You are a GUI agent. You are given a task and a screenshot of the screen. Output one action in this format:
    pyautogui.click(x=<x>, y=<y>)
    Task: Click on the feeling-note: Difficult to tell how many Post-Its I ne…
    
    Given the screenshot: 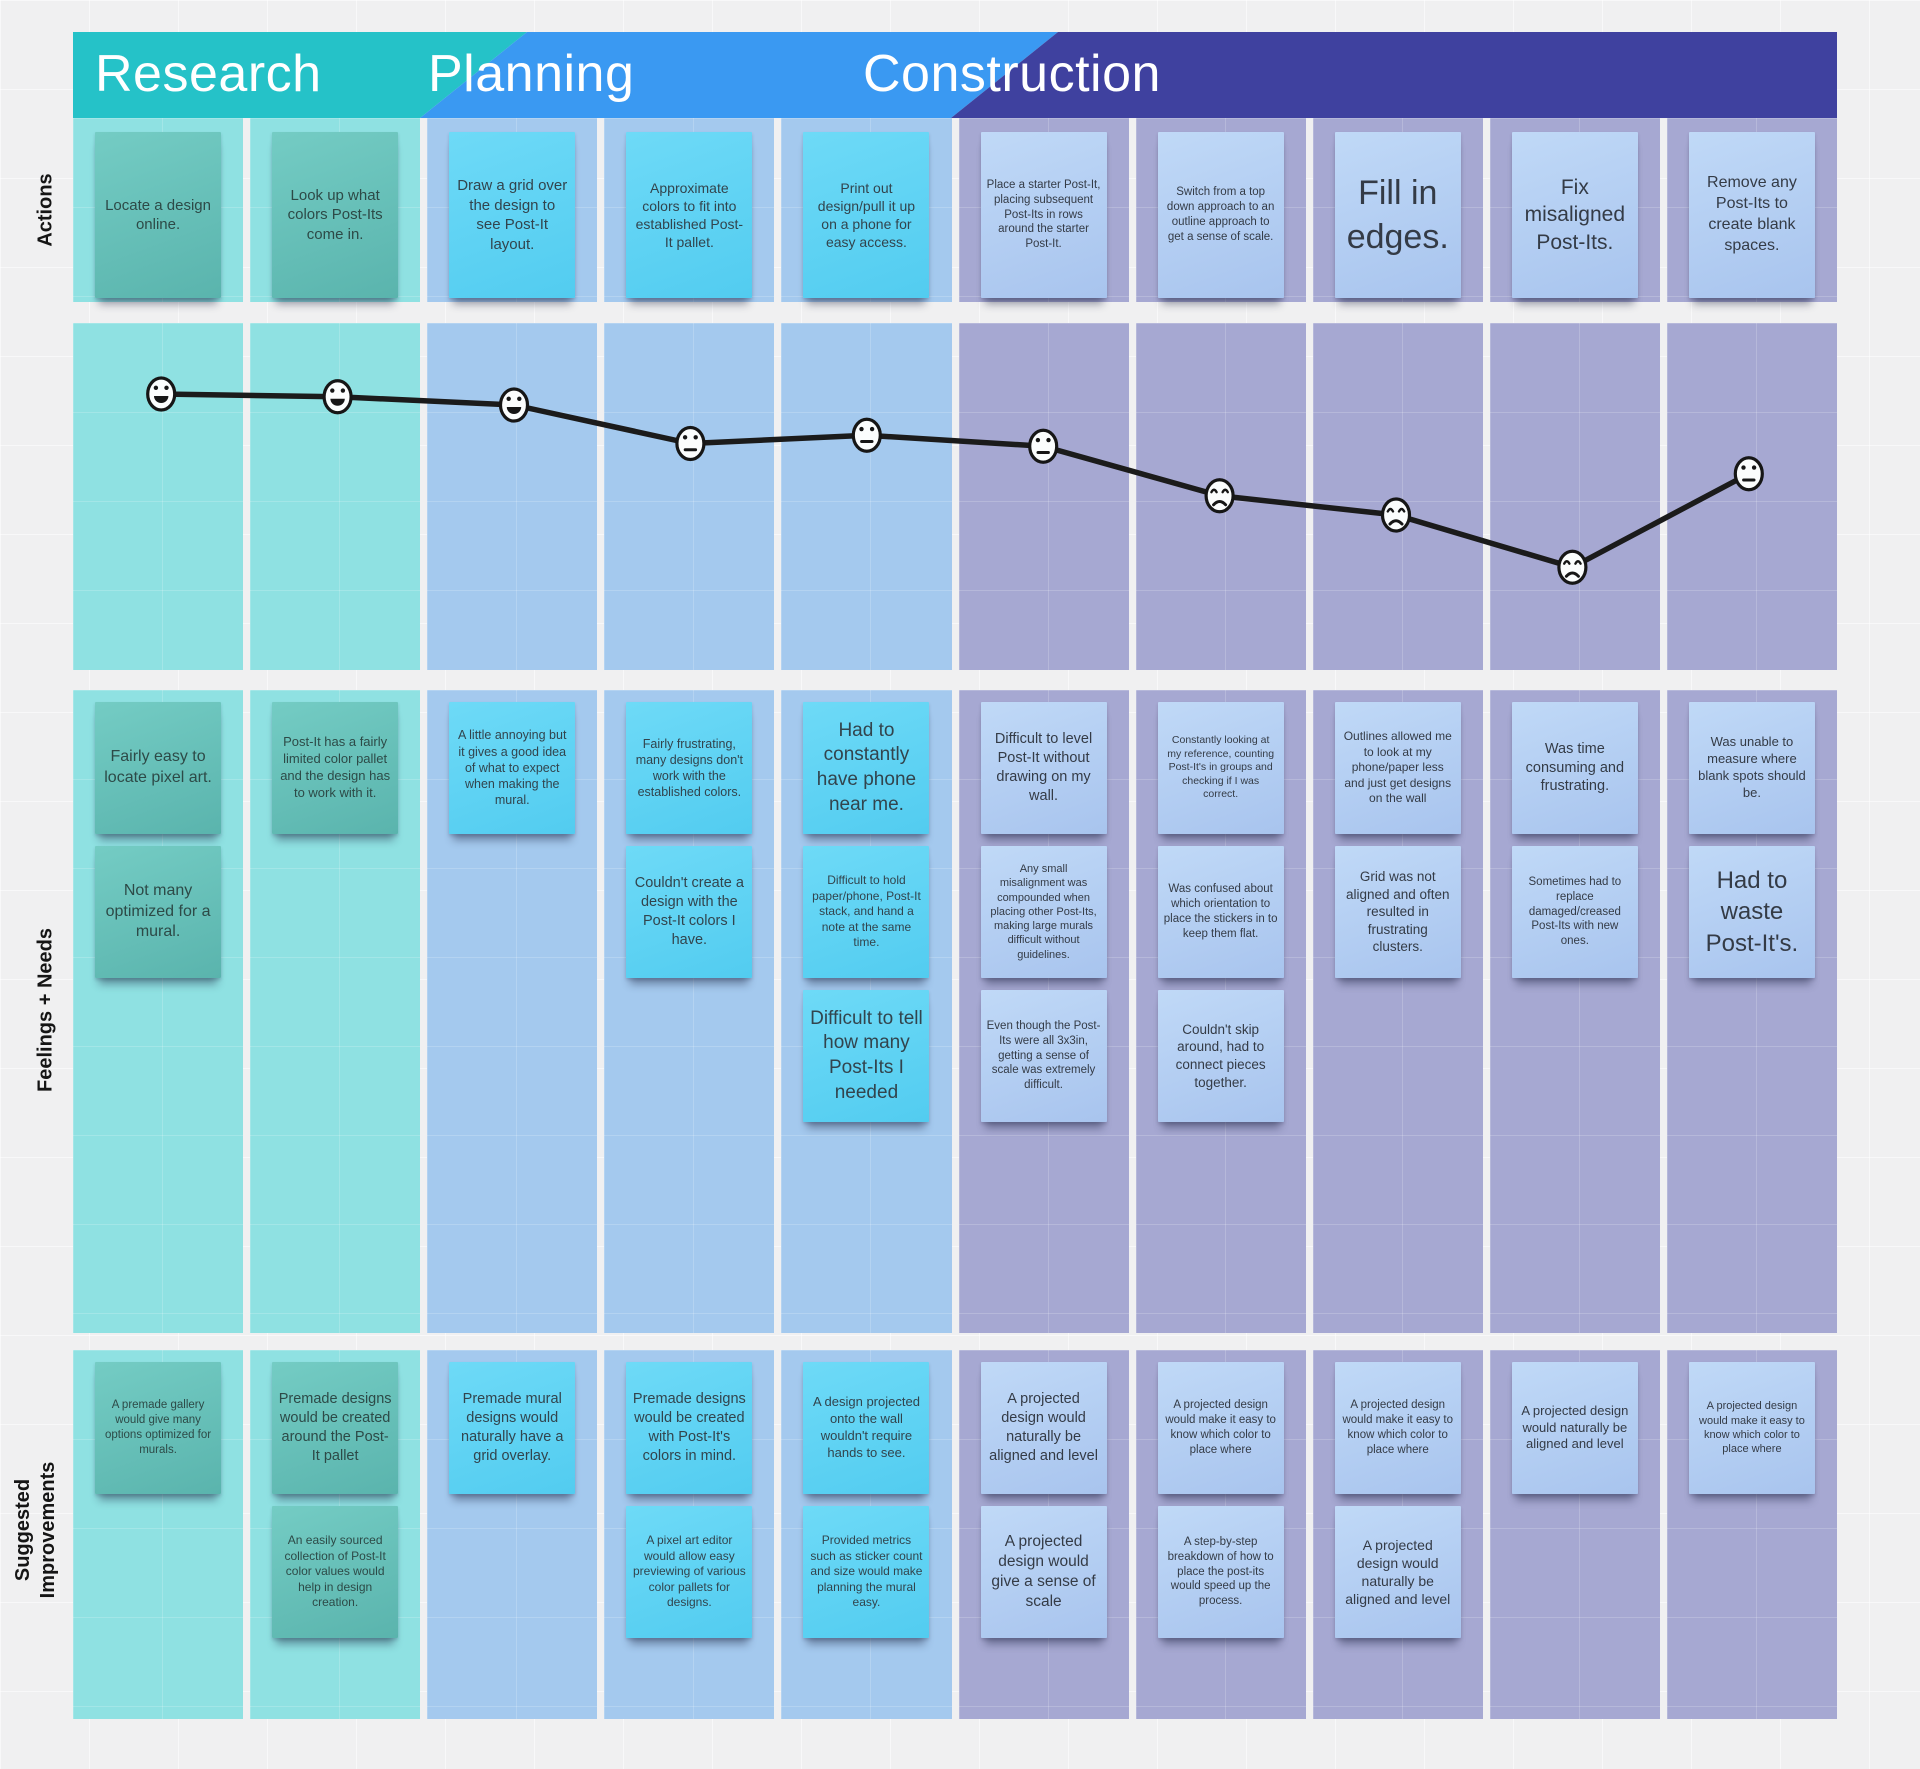 What is the action you would take?
    pyautogui.click(x=866, y=1056)
    